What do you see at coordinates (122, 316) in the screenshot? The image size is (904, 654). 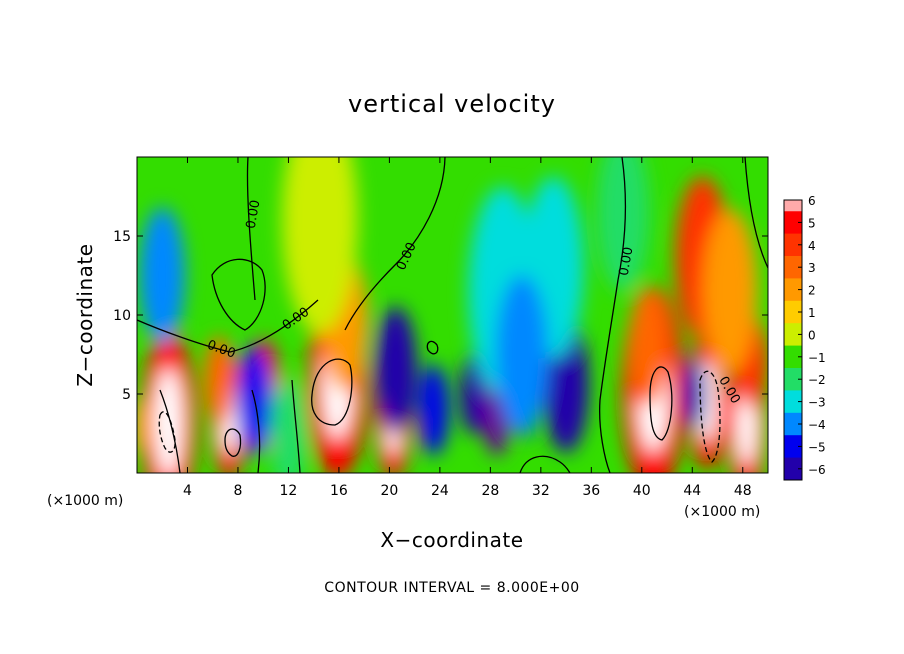 I see `y-tick-label: 10` at bounding box center [122, 316].